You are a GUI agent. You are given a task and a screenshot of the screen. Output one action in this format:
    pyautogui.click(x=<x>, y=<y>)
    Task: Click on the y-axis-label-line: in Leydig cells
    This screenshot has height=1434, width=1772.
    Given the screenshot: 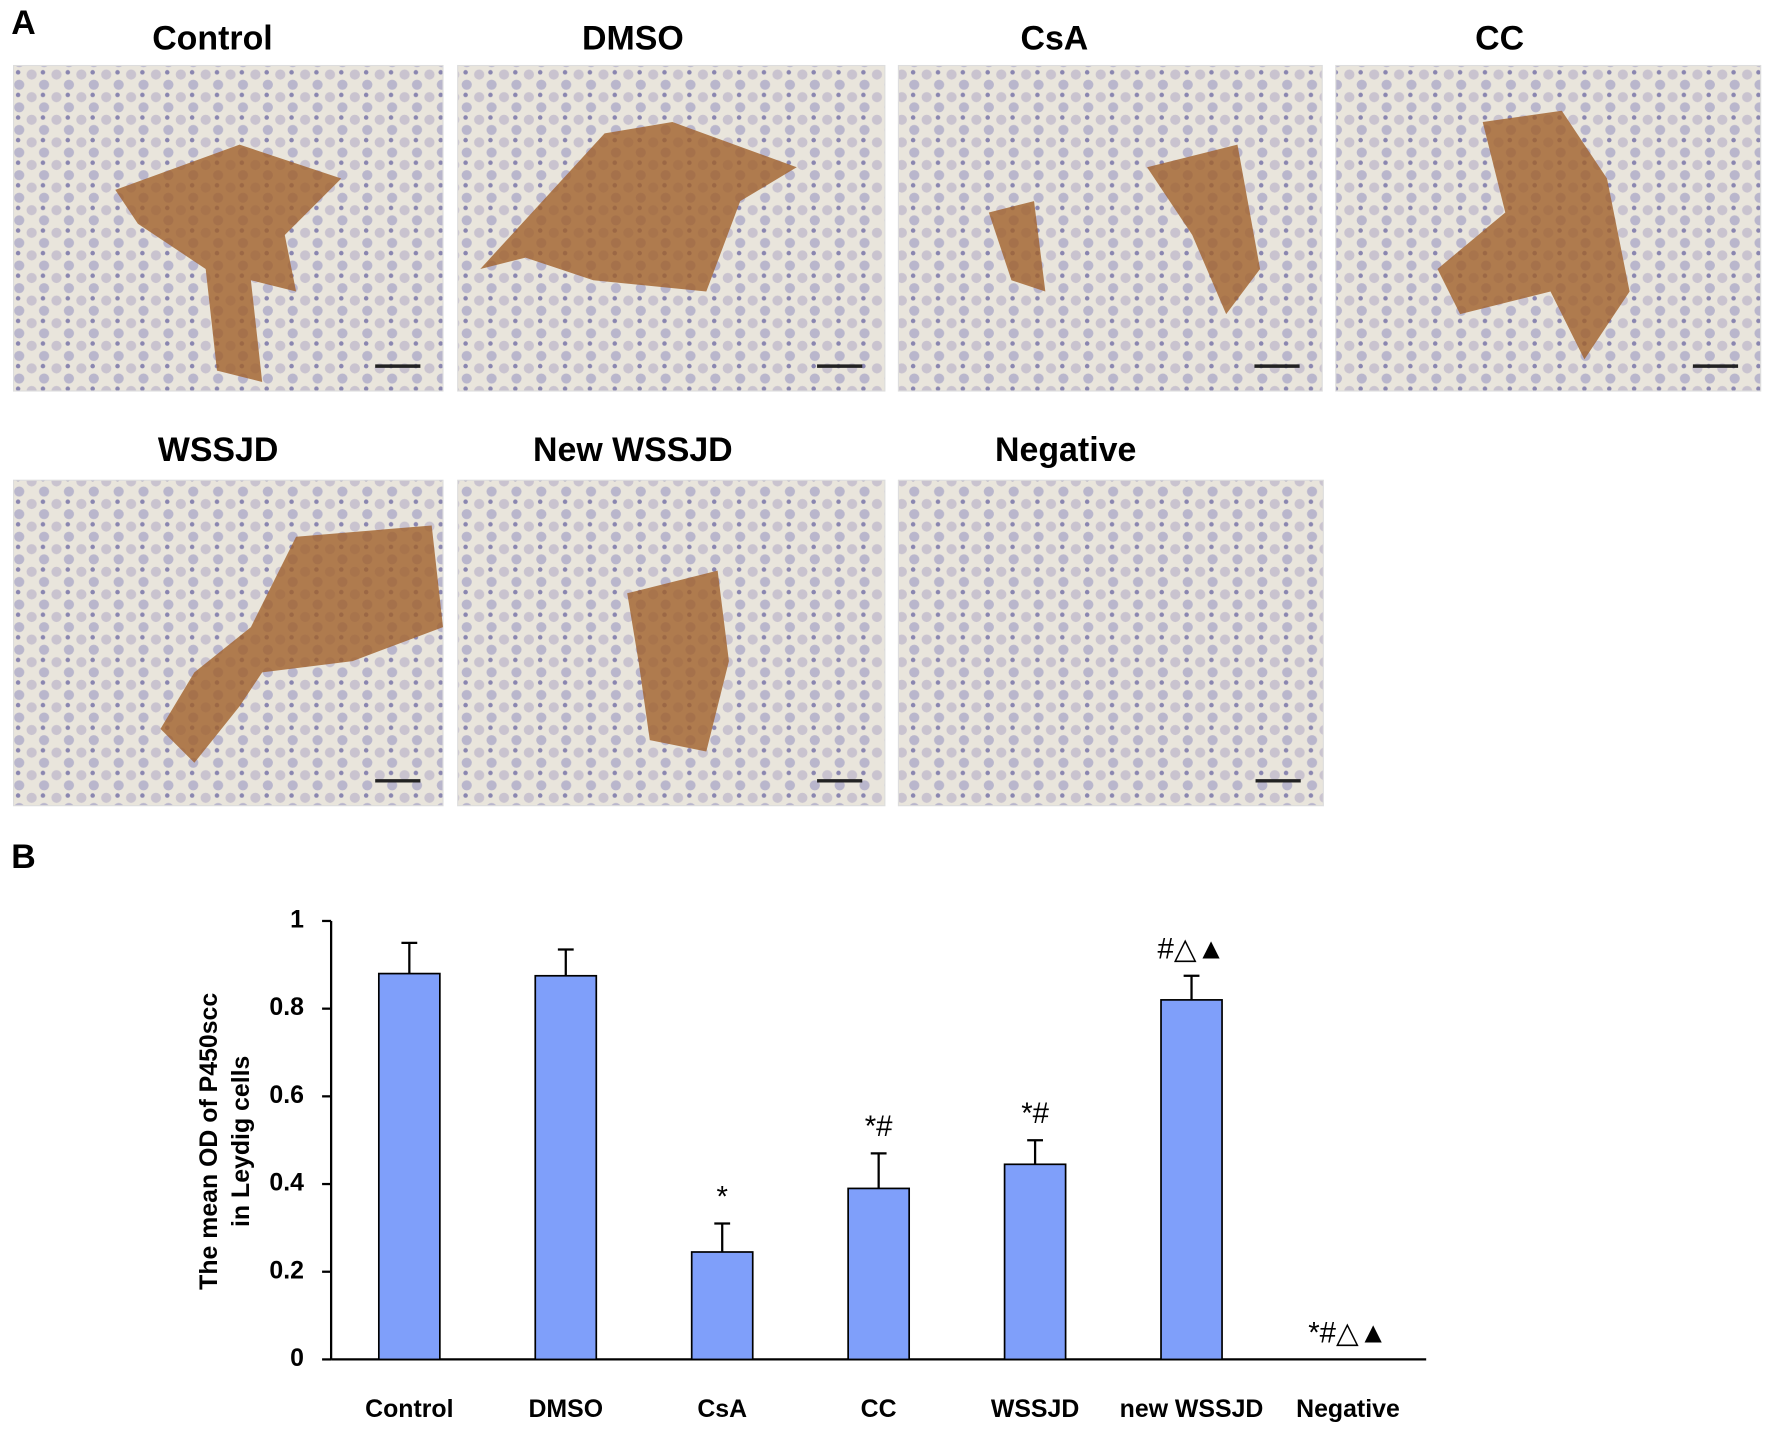 What is the action you would take?
    pyautogui.click(x=240, y=1141)
    